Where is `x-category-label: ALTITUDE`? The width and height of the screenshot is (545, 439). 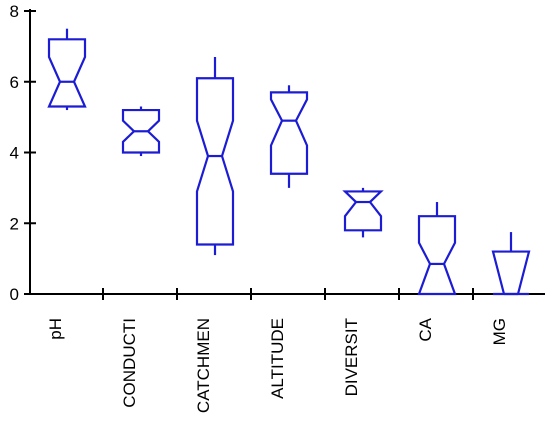 x-category-label: ALTITUDE is located at coordinates (277, 358).